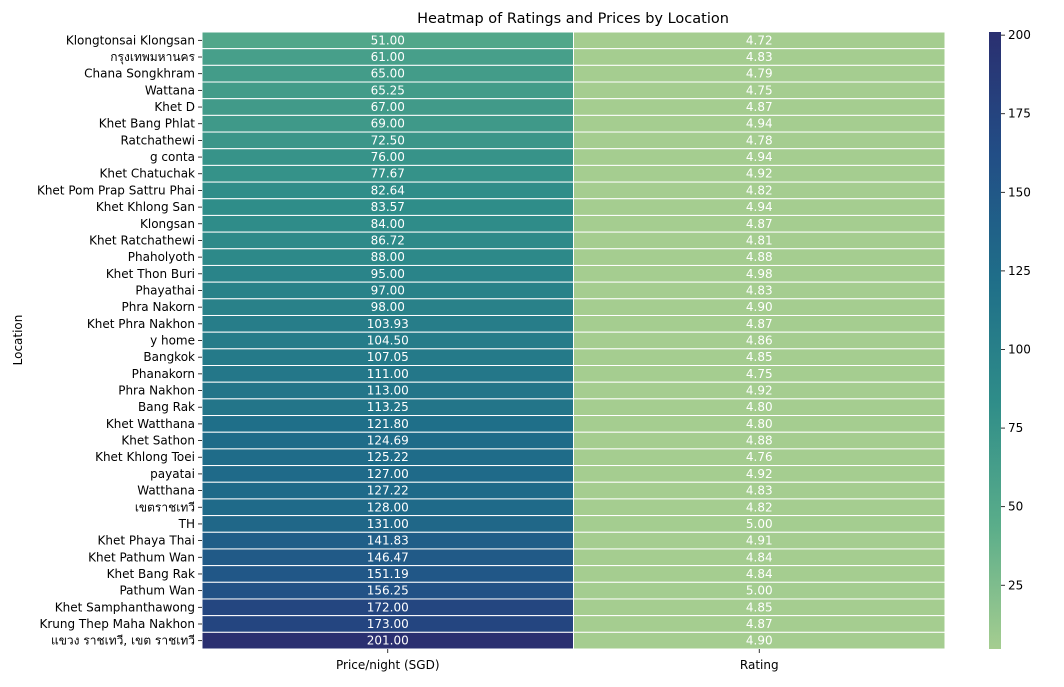  Describe the element at coordinates (166, 407) in the screenshot. I see `row-tick-label: Bang Rak` at that location.